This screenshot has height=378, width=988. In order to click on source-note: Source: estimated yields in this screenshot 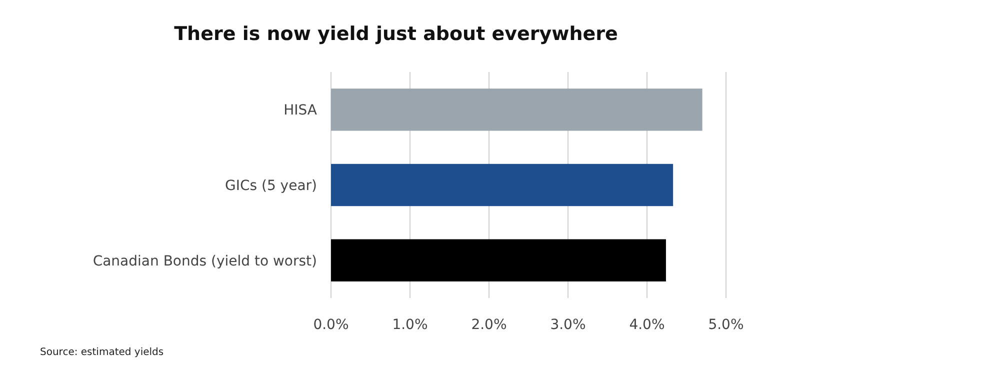, I will do `click(102, 352)`.